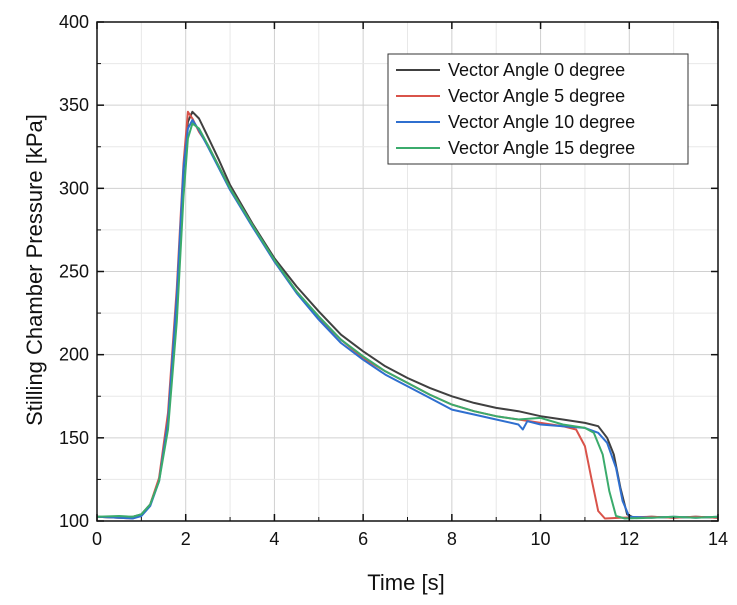 The height and width of the screenshot is (605, 737). I want to click on x-tick-label: 8, so click(452, 539).